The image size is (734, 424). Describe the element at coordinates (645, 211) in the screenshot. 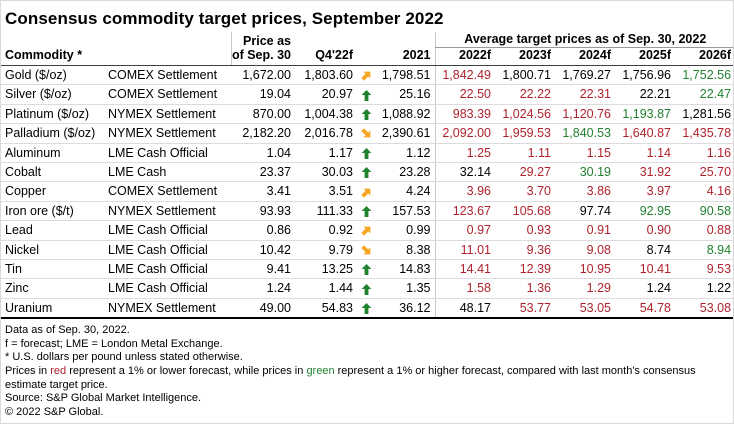

I see `forecast-value: 92.95` at that location.